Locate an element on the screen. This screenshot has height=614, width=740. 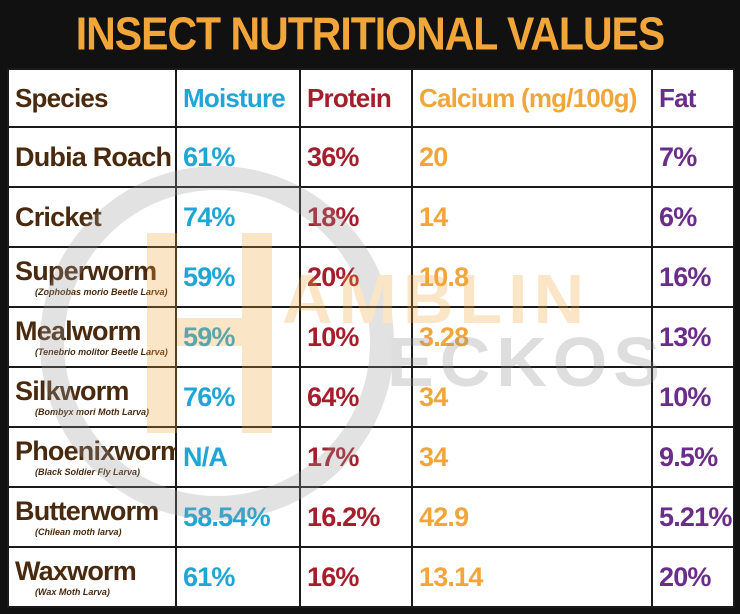
moisture-cell: 74% is located at coordinates (238, 217).